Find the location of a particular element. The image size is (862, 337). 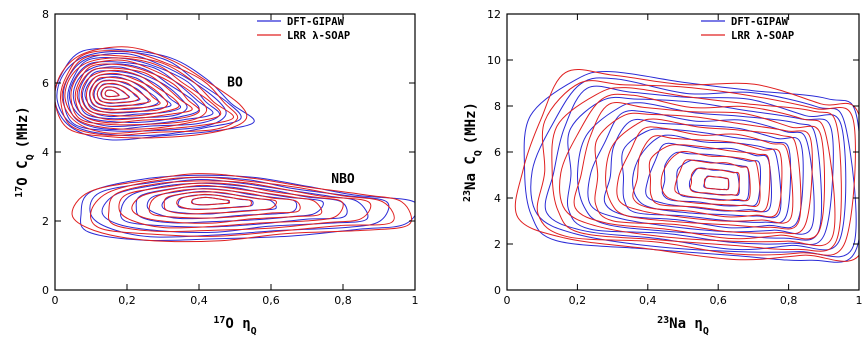

x-axis-label: 17O ηQ is located at coordinates (234, 326).